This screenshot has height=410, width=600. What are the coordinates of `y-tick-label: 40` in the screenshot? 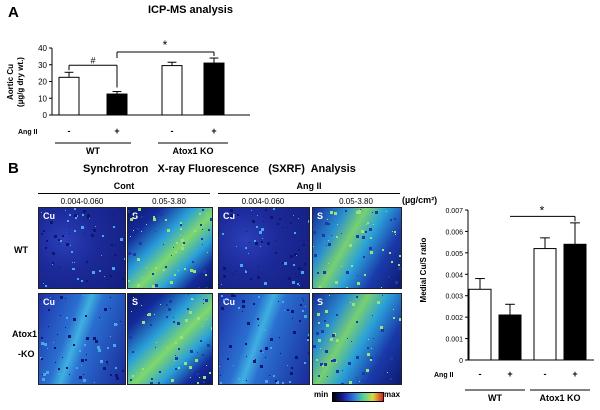 It's located at (42, 48).